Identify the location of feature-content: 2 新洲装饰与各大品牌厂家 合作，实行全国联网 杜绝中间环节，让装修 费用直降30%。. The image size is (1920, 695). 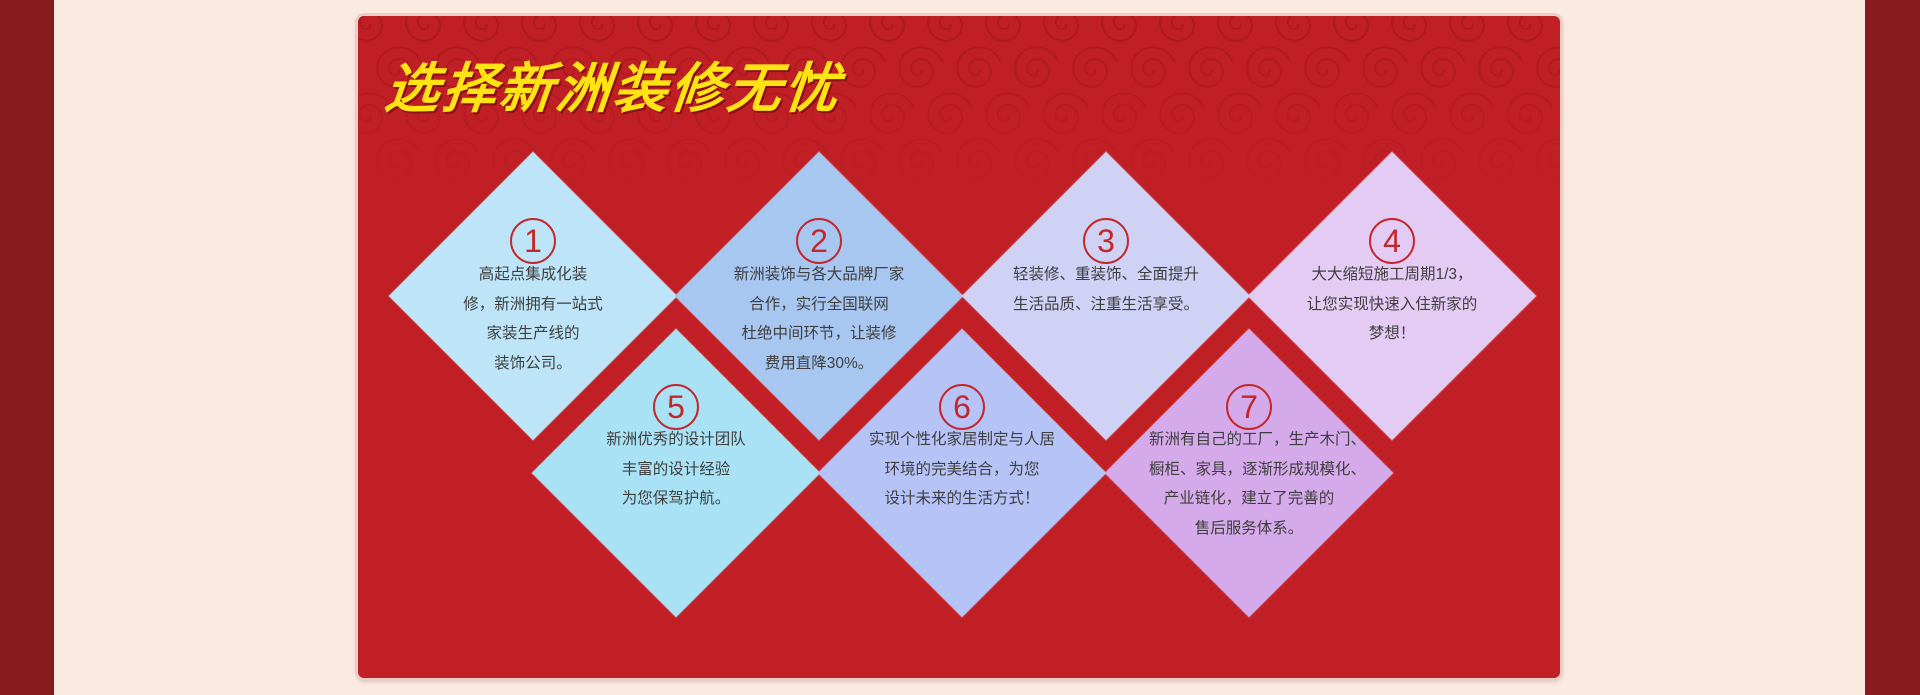
(819, 296).